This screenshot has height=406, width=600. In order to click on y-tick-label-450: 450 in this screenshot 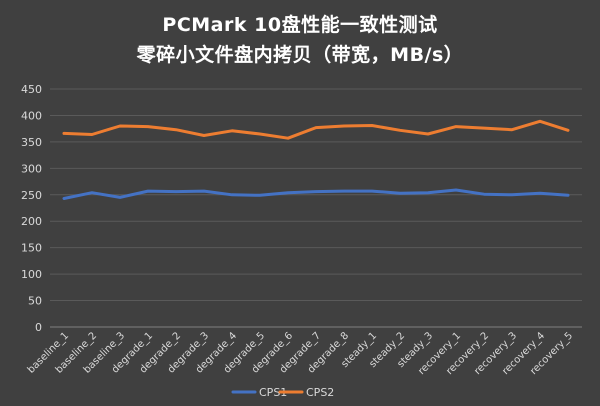, I will do `click(31, 89)`.